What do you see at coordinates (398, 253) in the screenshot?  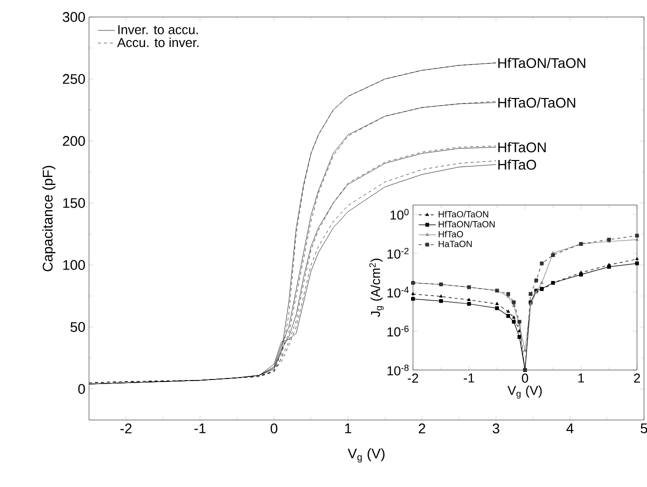 I see `y-tick-label: 10$^{-2}$` at bounding box center [398, 253].